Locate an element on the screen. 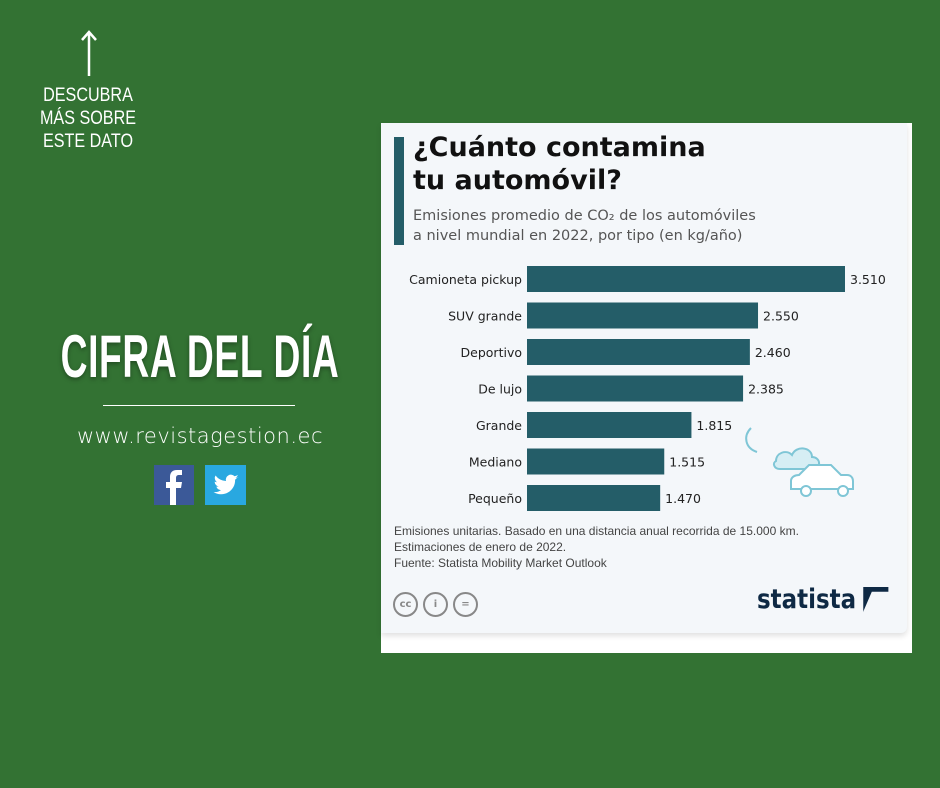 This screenshot has width=940, height=788. attribution-icon: i is located at coordinates (435, 604).